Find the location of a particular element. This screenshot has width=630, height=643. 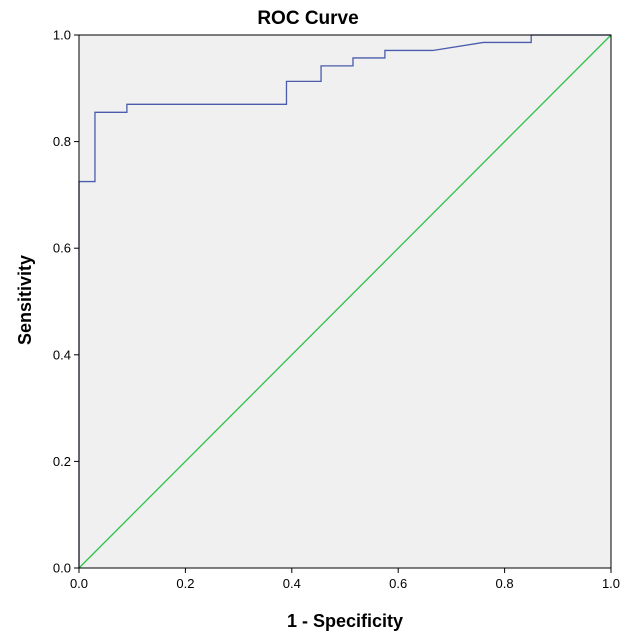

y-tick-label: 0.8 is located at coordinates (62, 141).